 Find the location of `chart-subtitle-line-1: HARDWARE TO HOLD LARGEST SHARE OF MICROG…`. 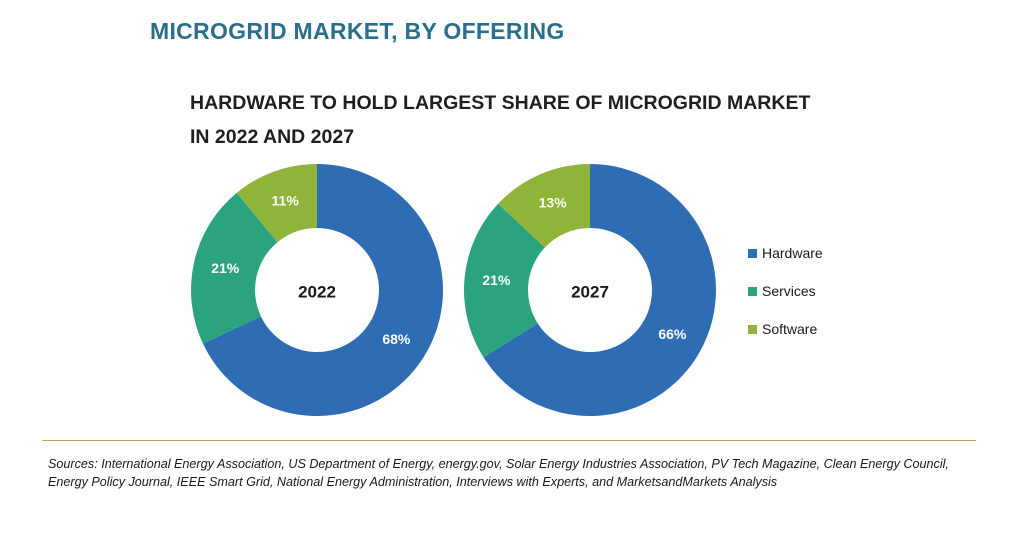

chart-subtitle-line-1: HARDWARE TO HOLD LARGEST SHARE OF MICROG… is located at coordinates (500, 103).